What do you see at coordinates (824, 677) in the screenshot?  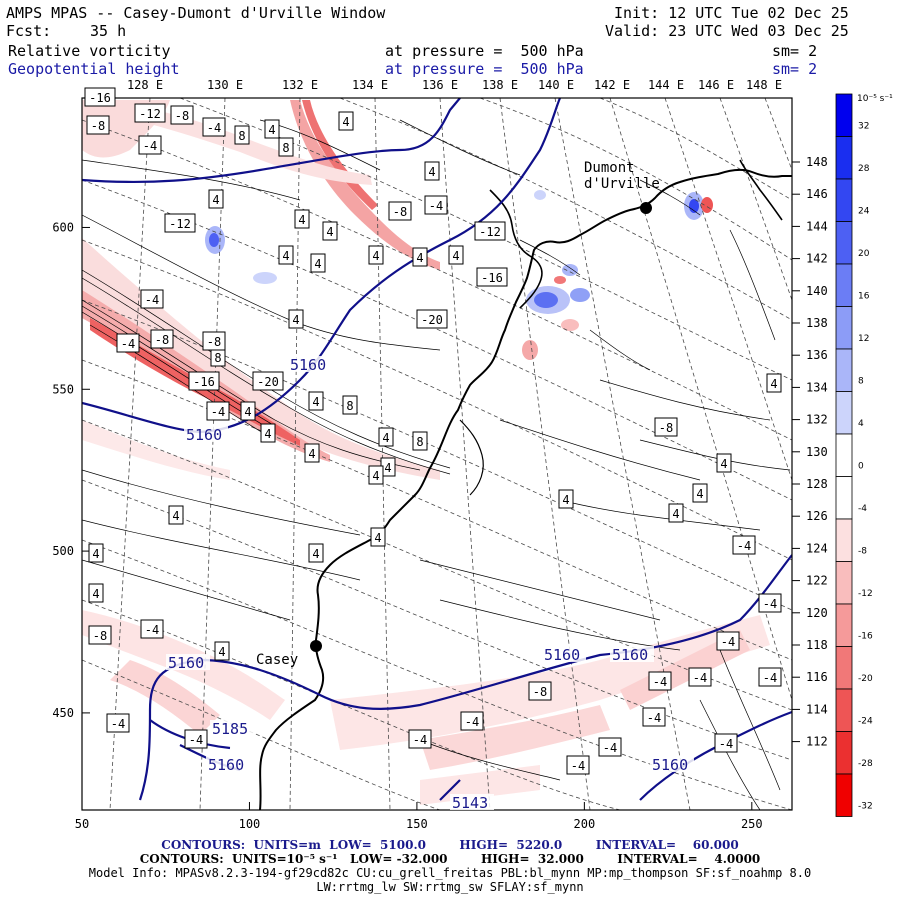 I see `right-axis-label: 116 E` at bounding box center [824, 677].